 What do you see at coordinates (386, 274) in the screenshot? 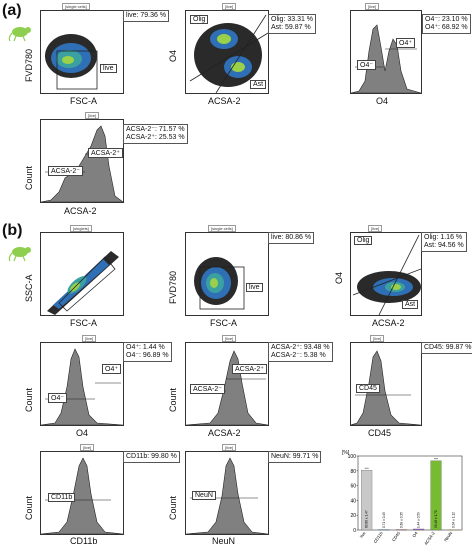
I see `dot-plot-olig-ast-b` at bounding box center [386, 274].